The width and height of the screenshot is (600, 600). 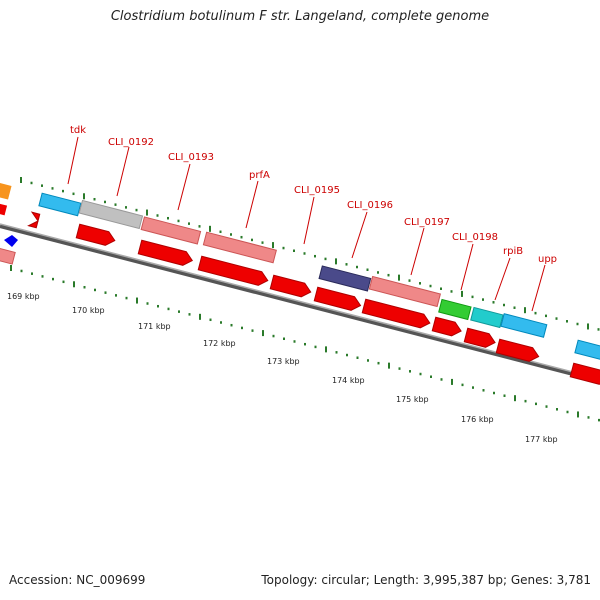 I want to click on feature-cli0196, so click(x=345, y=278).